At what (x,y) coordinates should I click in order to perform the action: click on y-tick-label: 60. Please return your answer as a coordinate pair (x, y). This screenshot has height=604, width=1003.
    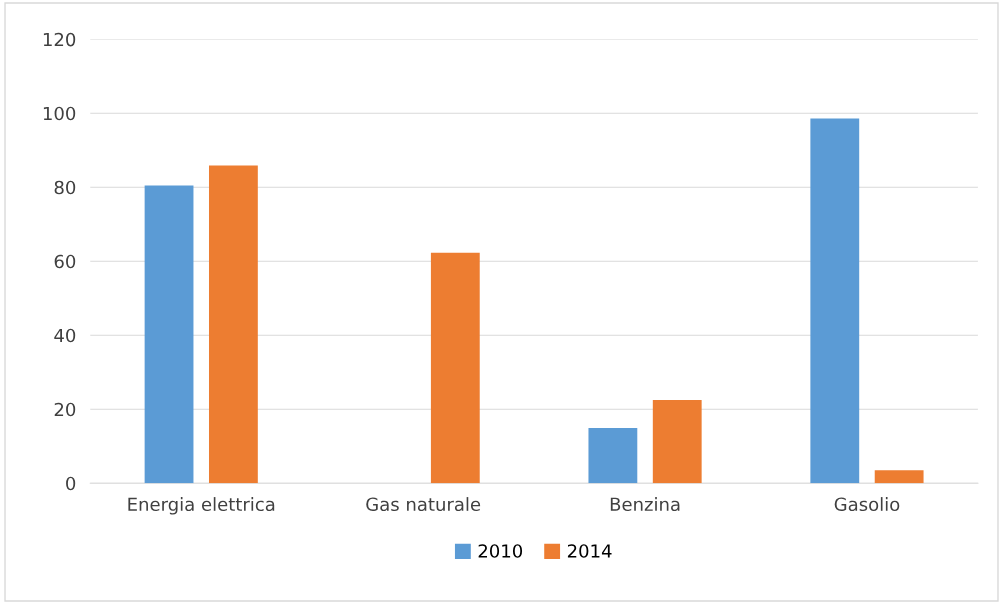
    Looking at the image, I should click on (65, 261).